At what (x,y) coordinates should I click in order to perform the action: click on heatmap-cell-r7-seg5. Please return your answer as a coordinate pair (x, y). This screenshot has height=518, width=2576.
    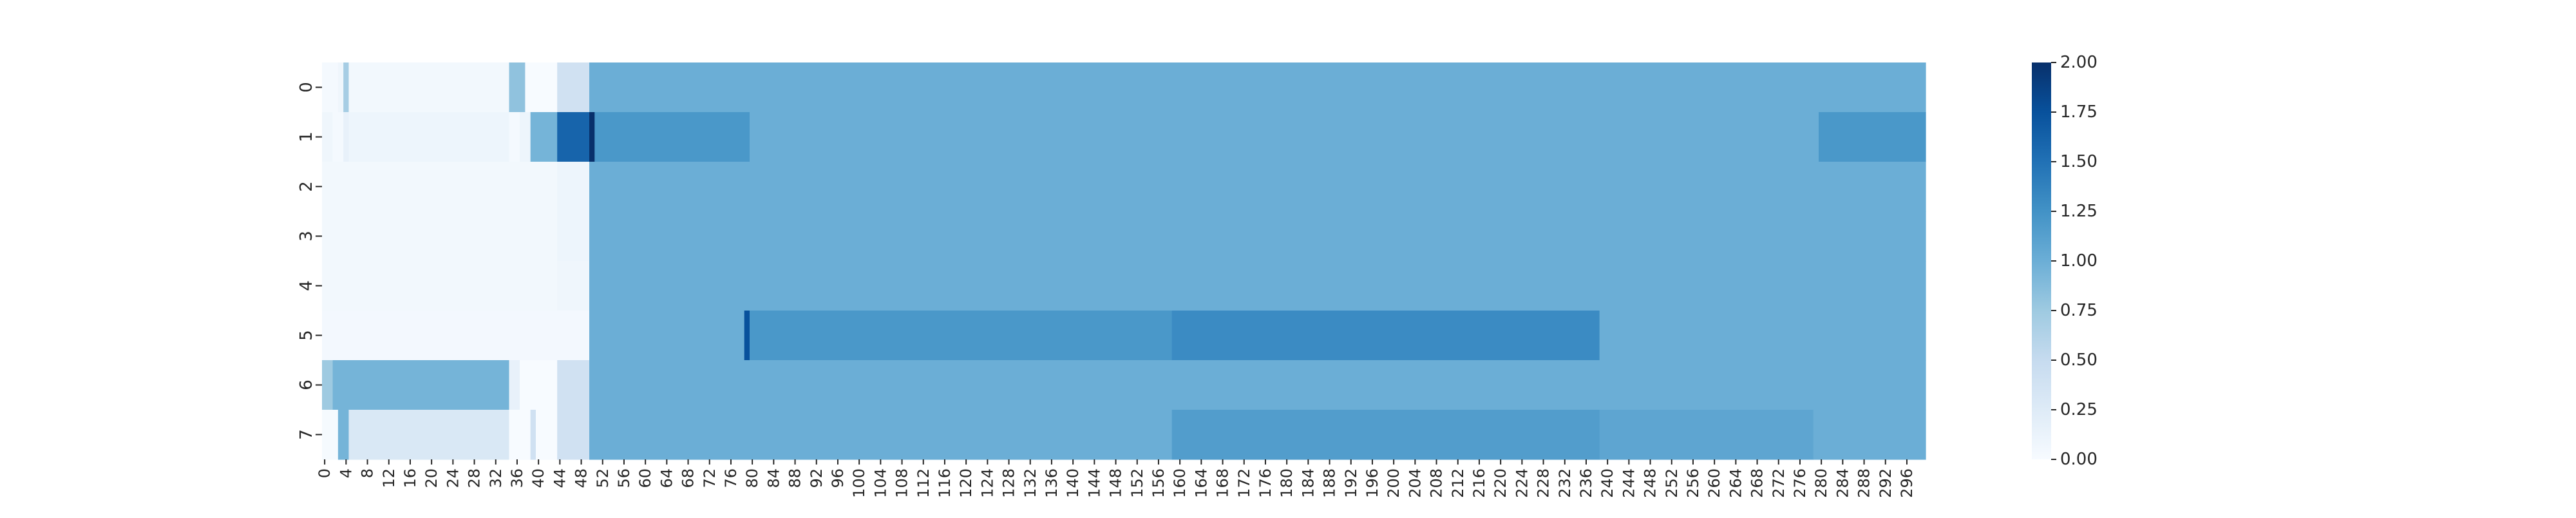
    Looking at the image, I should click on (547, 435).